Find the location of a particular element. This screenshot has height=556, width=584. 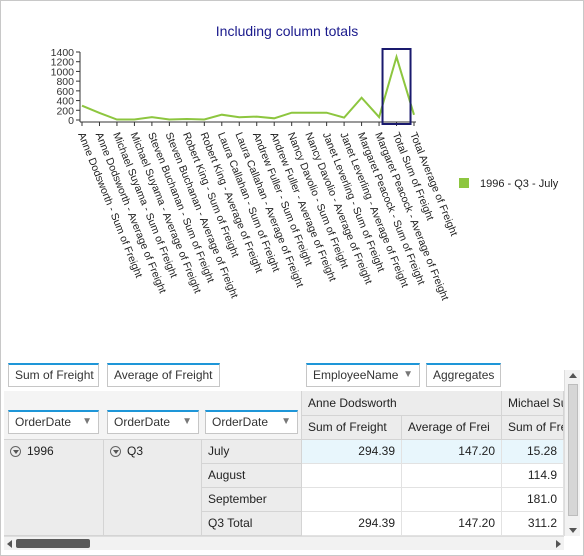

chip-label: Average of Freight is located at coordinates (163, 375).